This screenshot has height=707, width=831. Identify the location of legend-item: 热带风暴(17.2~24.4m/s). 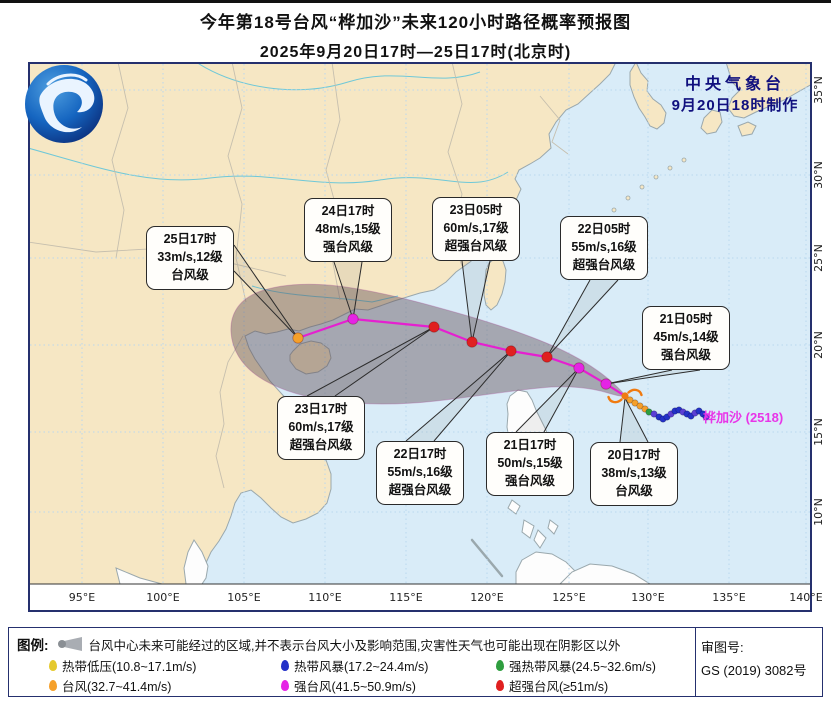
(388, 665).